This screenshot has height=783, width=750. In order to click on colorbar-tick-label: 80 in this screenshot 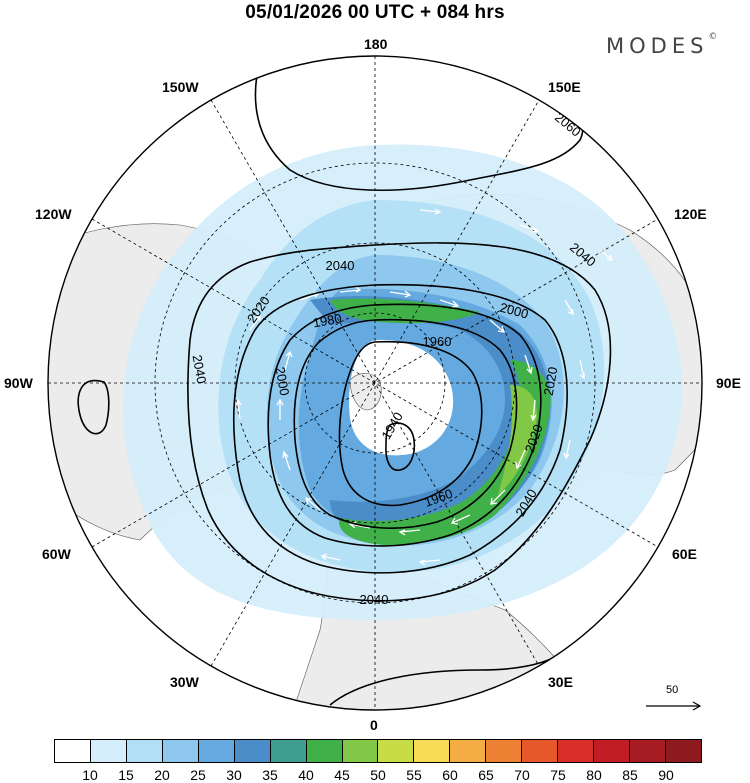, I will do `click(594, 775)`.